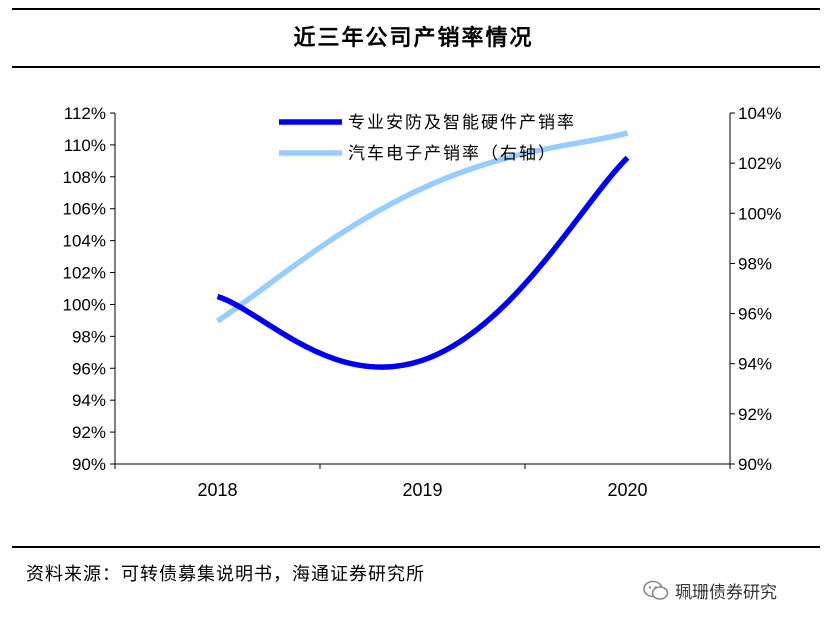  I want to click on left-tick-label: 94%, so click(89, 400).